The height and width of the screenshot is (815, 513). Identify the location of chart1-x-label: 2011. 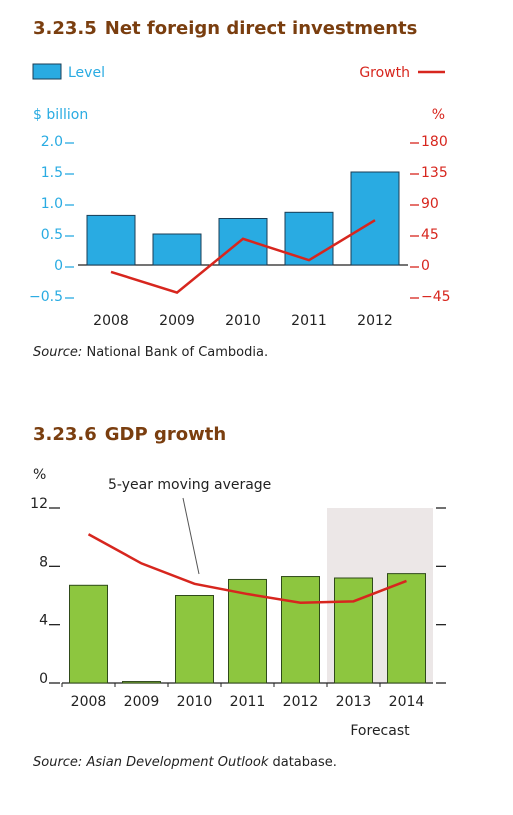
(309, 321).